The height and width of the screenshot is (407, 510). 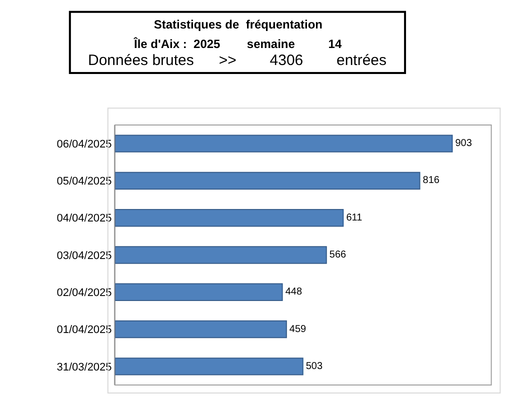 I want to click on chart-title: Statistiques de fréquentation, so click(x=238, y=25).